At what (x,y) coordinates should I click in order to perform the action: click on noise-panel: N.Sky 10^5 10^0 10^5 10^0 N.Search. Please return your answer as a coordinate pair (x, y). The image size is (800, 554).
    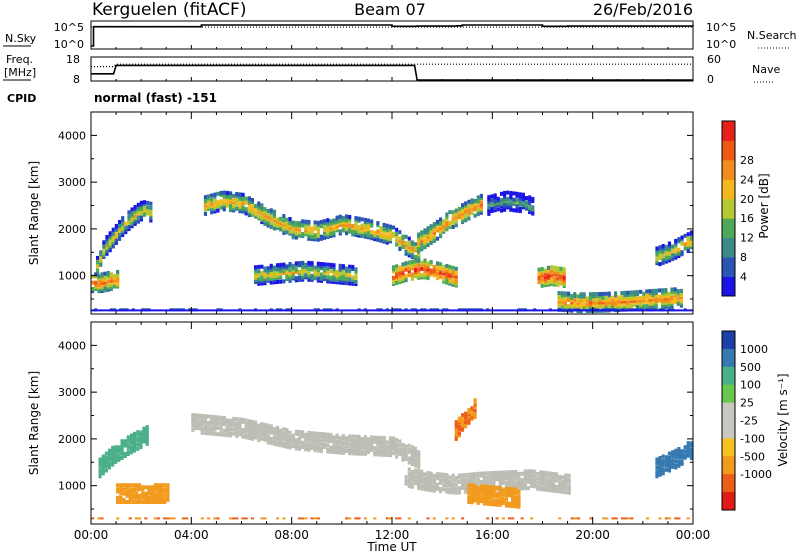
    Looking at the image, I should click on (400, 35).